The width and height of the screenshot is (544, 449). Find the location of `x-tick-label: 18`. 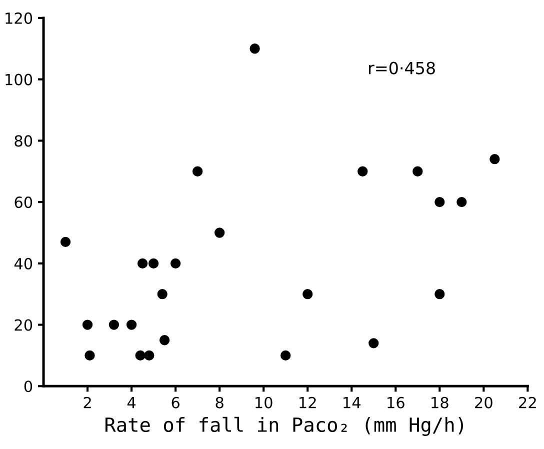

x-tick-label: 18 is located at coordinates (440, 402).